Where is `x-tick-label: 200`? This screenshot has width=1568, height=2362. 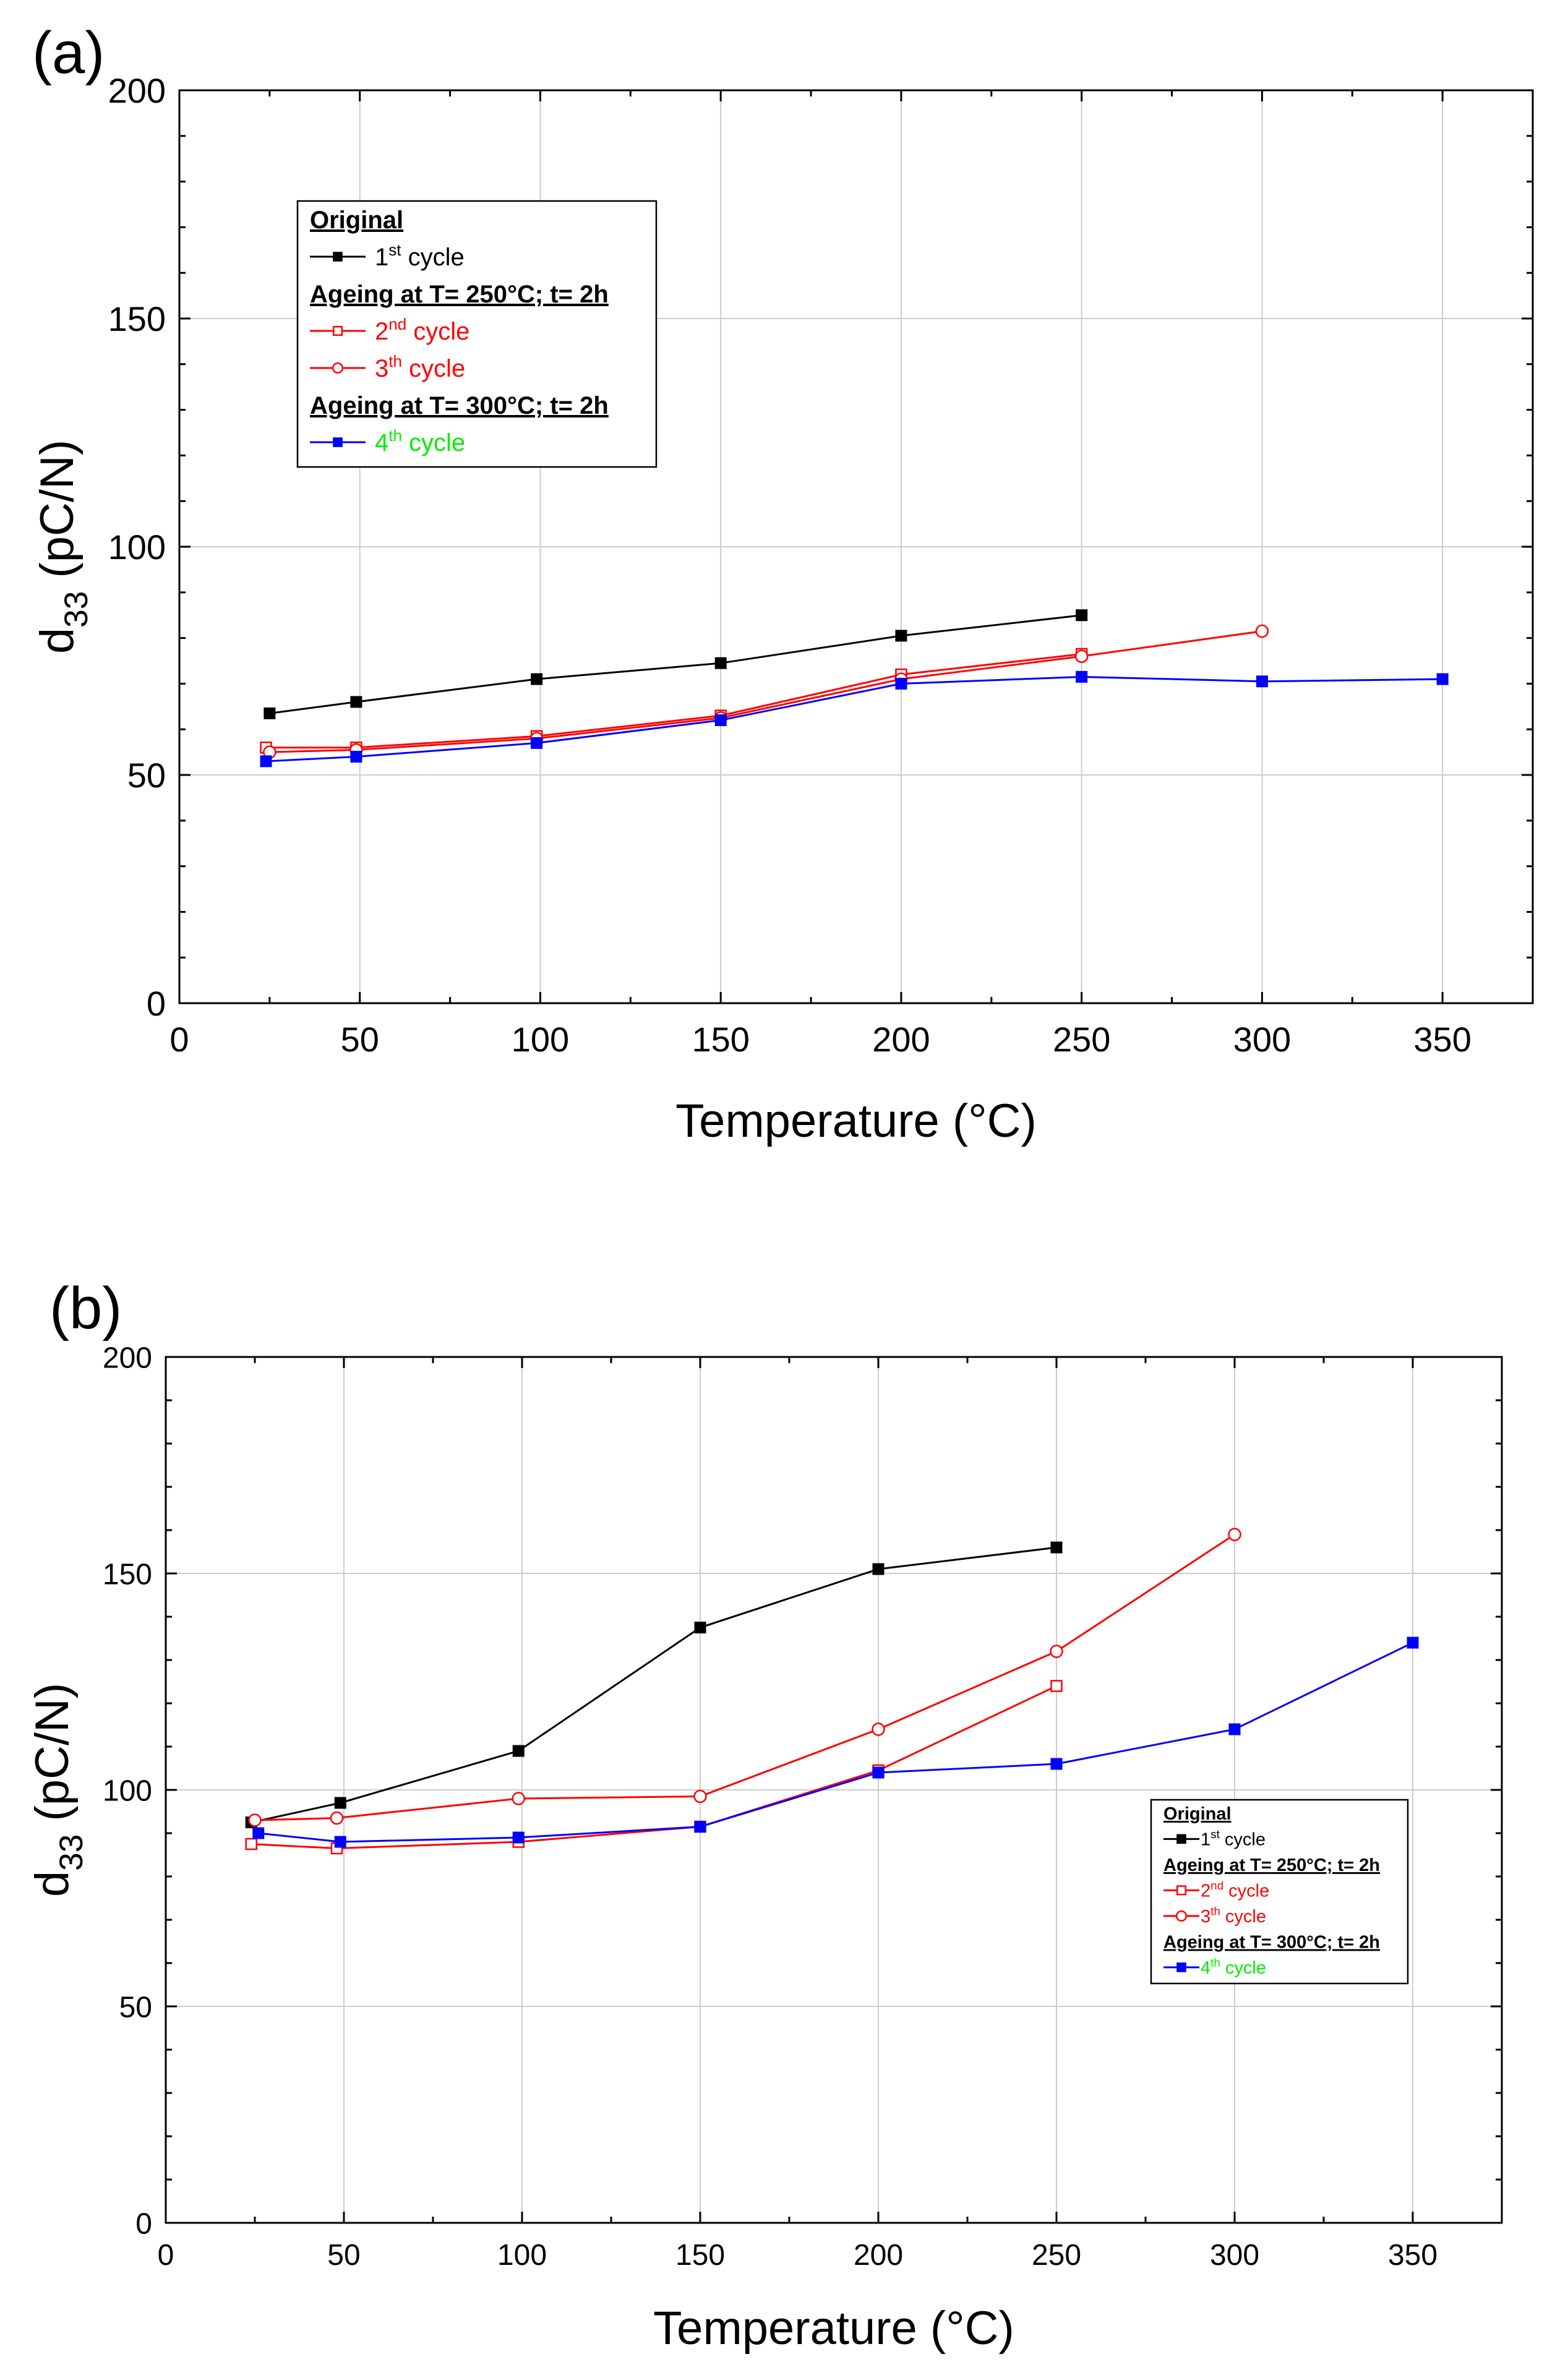
x-tick-label: 200 is located at coordinates (901, 1039).